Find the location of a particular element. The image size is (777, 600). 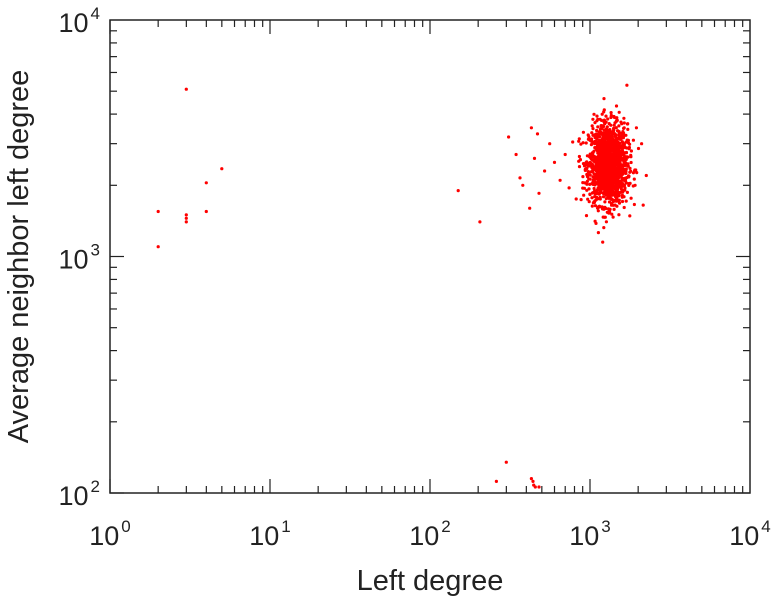

x-tick-label-exponent: 0 is located at coordinates (125, 526).